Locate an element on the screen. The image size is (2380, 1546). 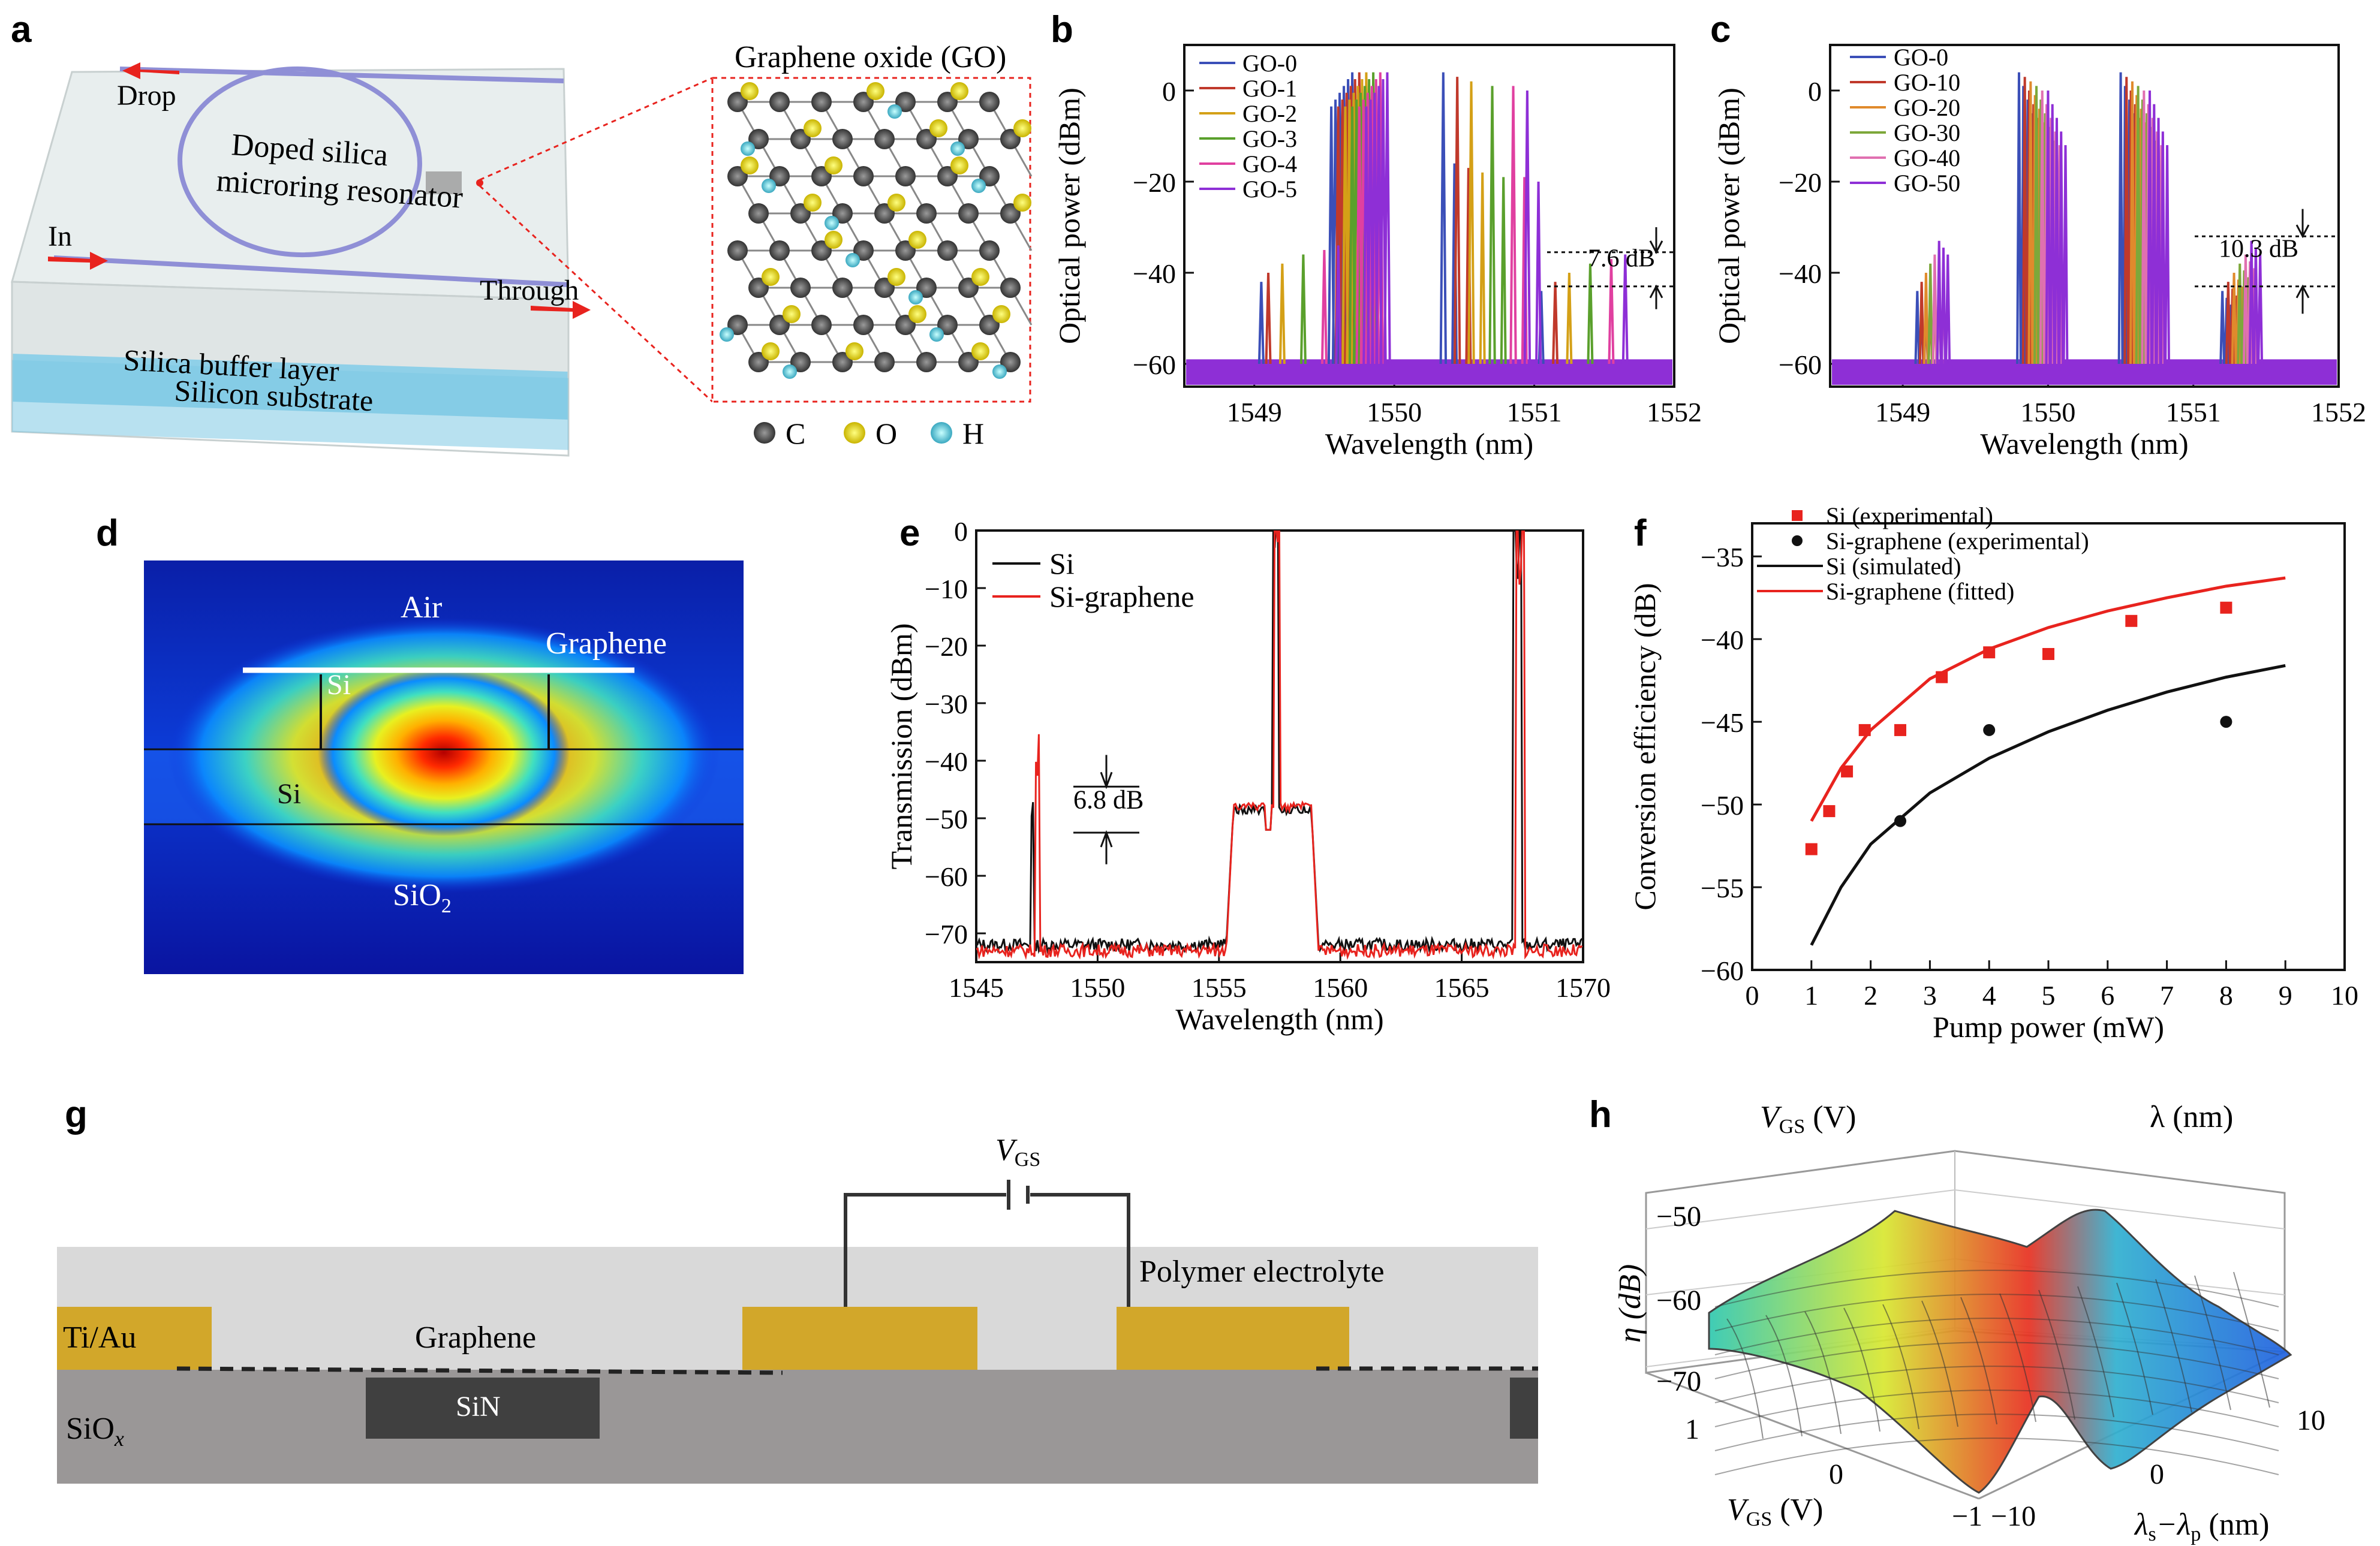
x-tick-label: 1549 is located at coordinates (1254, 412).